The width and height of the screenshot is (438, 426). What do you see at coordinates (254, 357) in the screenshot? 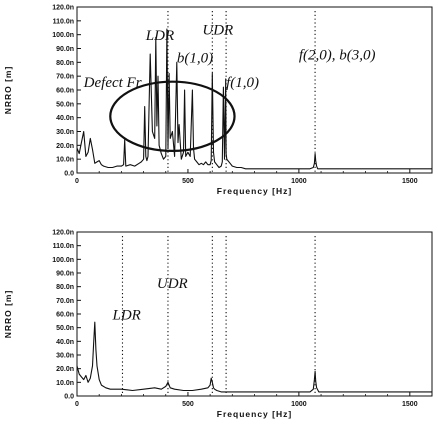
I see `series-line` at bounding box center [254, 357].